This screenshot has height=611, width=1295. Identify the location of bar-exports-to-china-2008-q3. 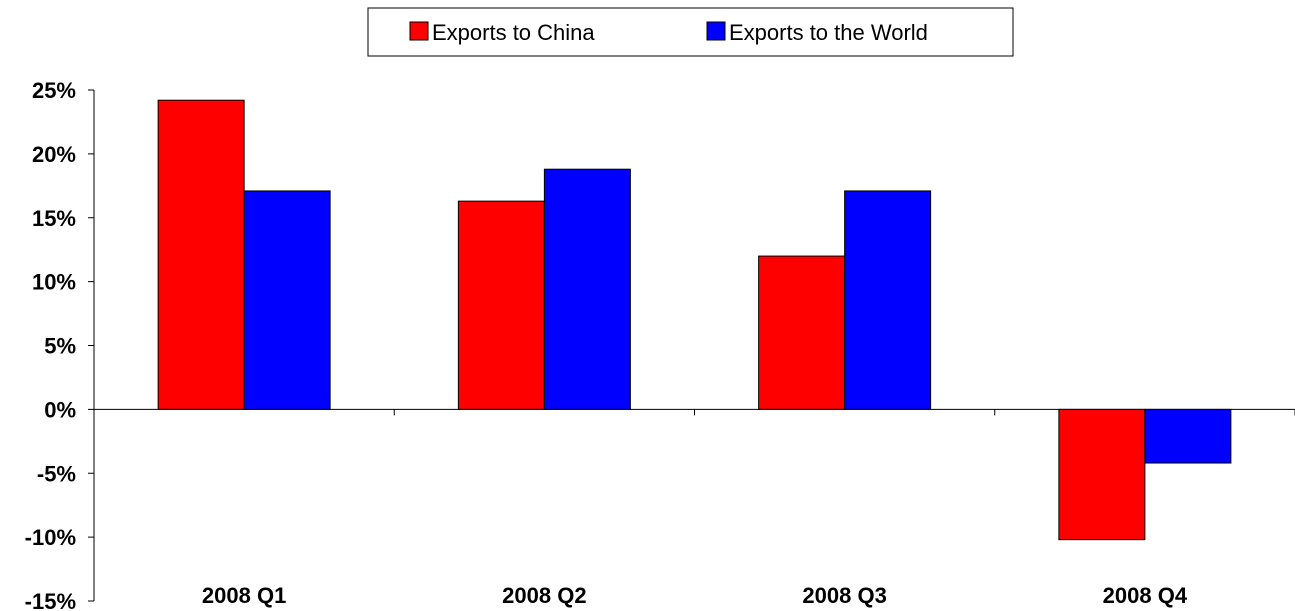
(802, 332).